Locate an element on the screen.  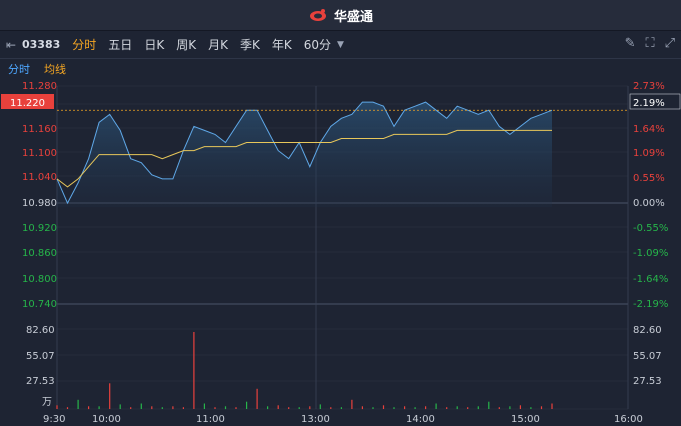
expand-icon: ⤢ is located at coordinates (669, 43).